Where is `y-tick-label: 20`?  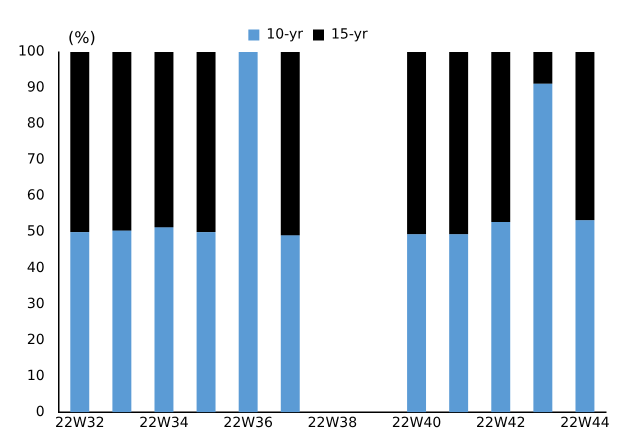
y-tick-label: 20 is located at coordinates (35, 340).